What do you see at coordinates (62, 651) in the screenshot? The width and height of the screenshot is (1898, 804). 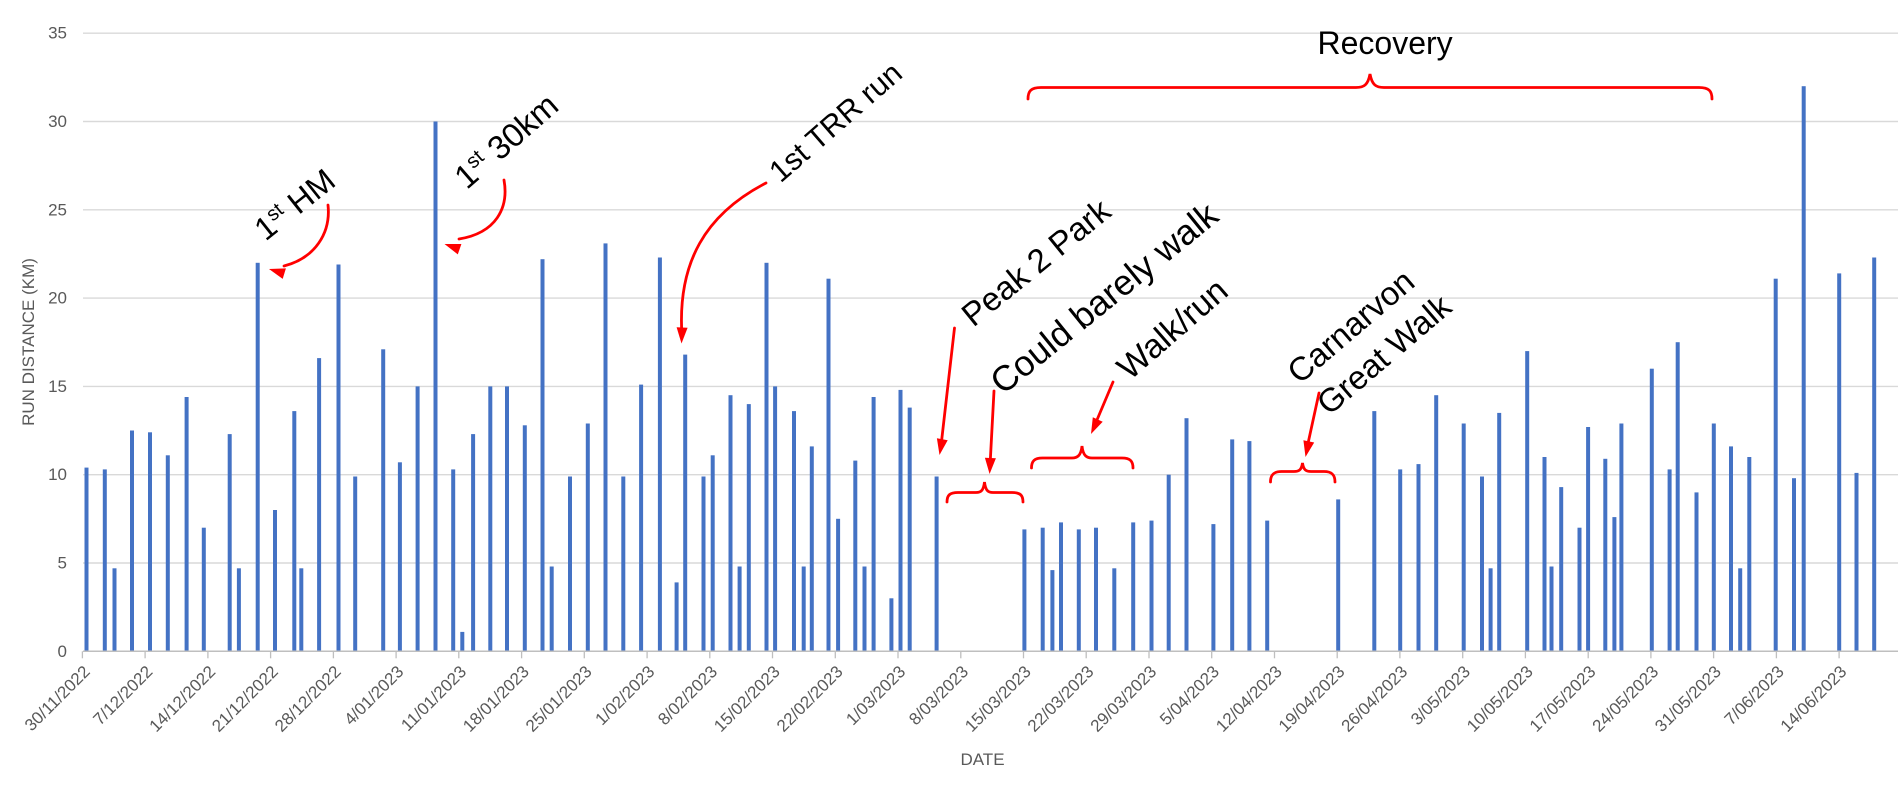 I see `svg-text: 0` at bounding box center [62, 651].